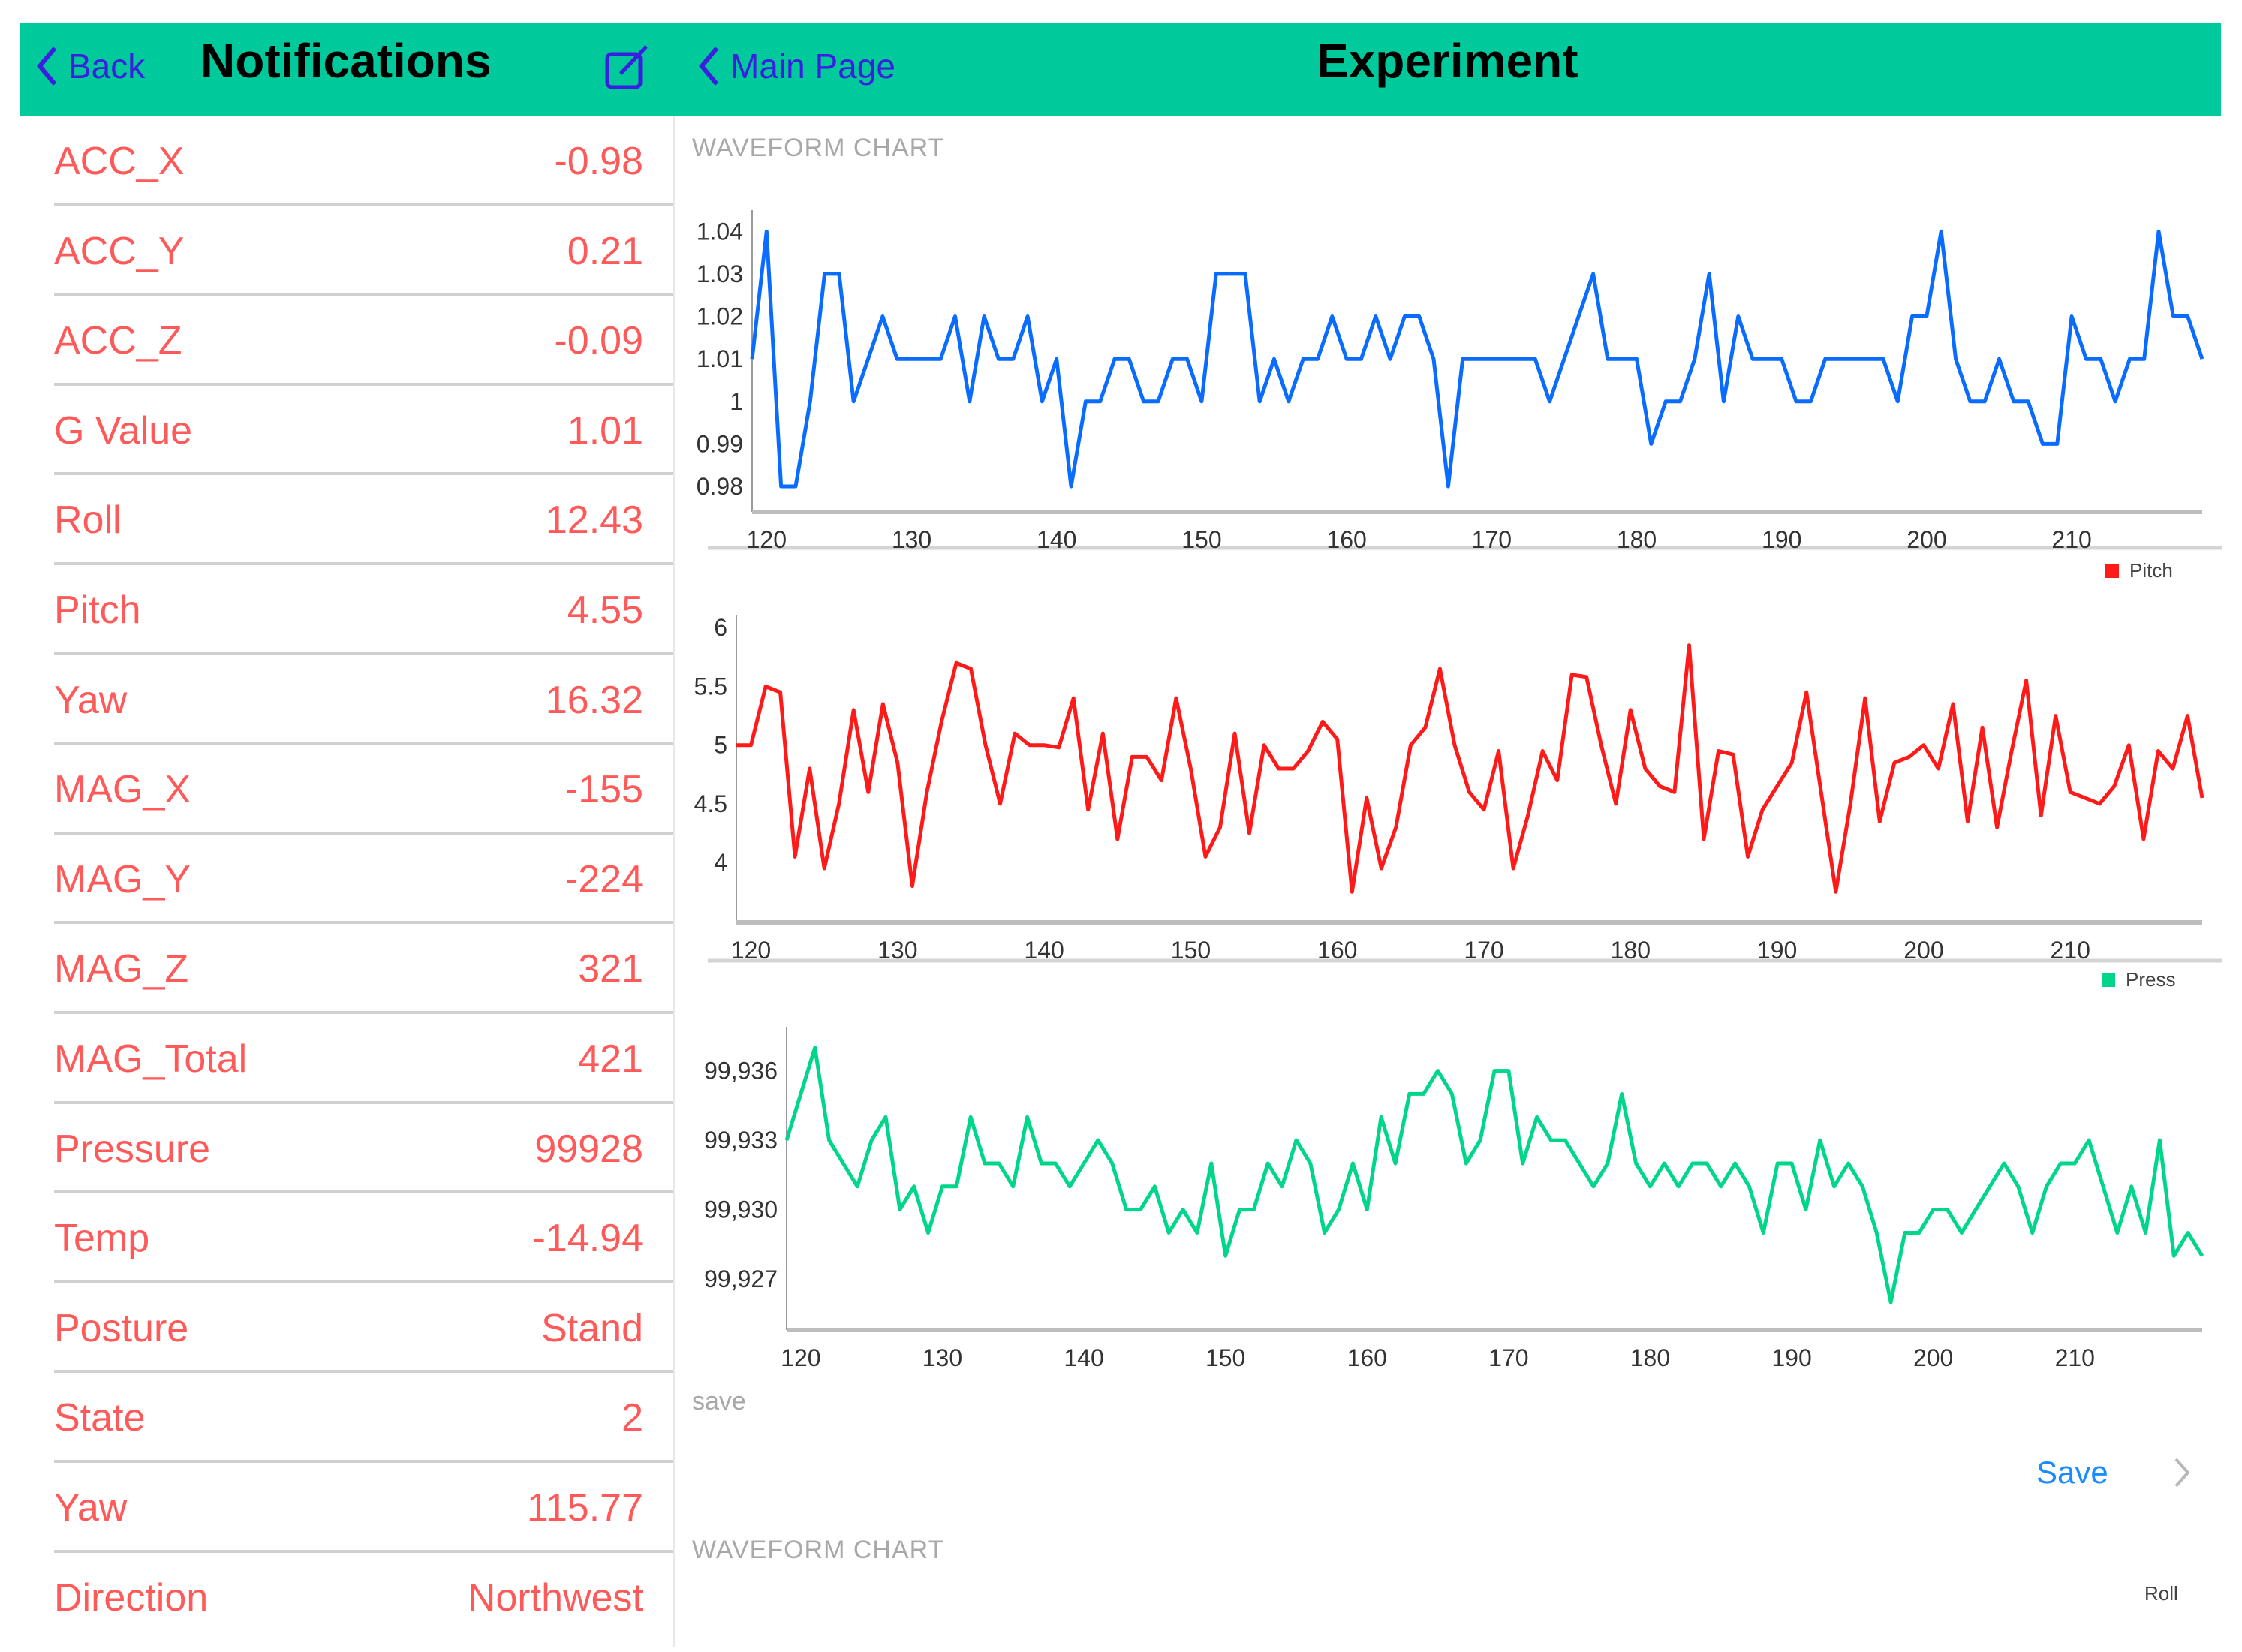 Image resolution: width=2242 pixels, height=1652 pixels. I want to click on reading-value: -0.98, so click(598, 161).